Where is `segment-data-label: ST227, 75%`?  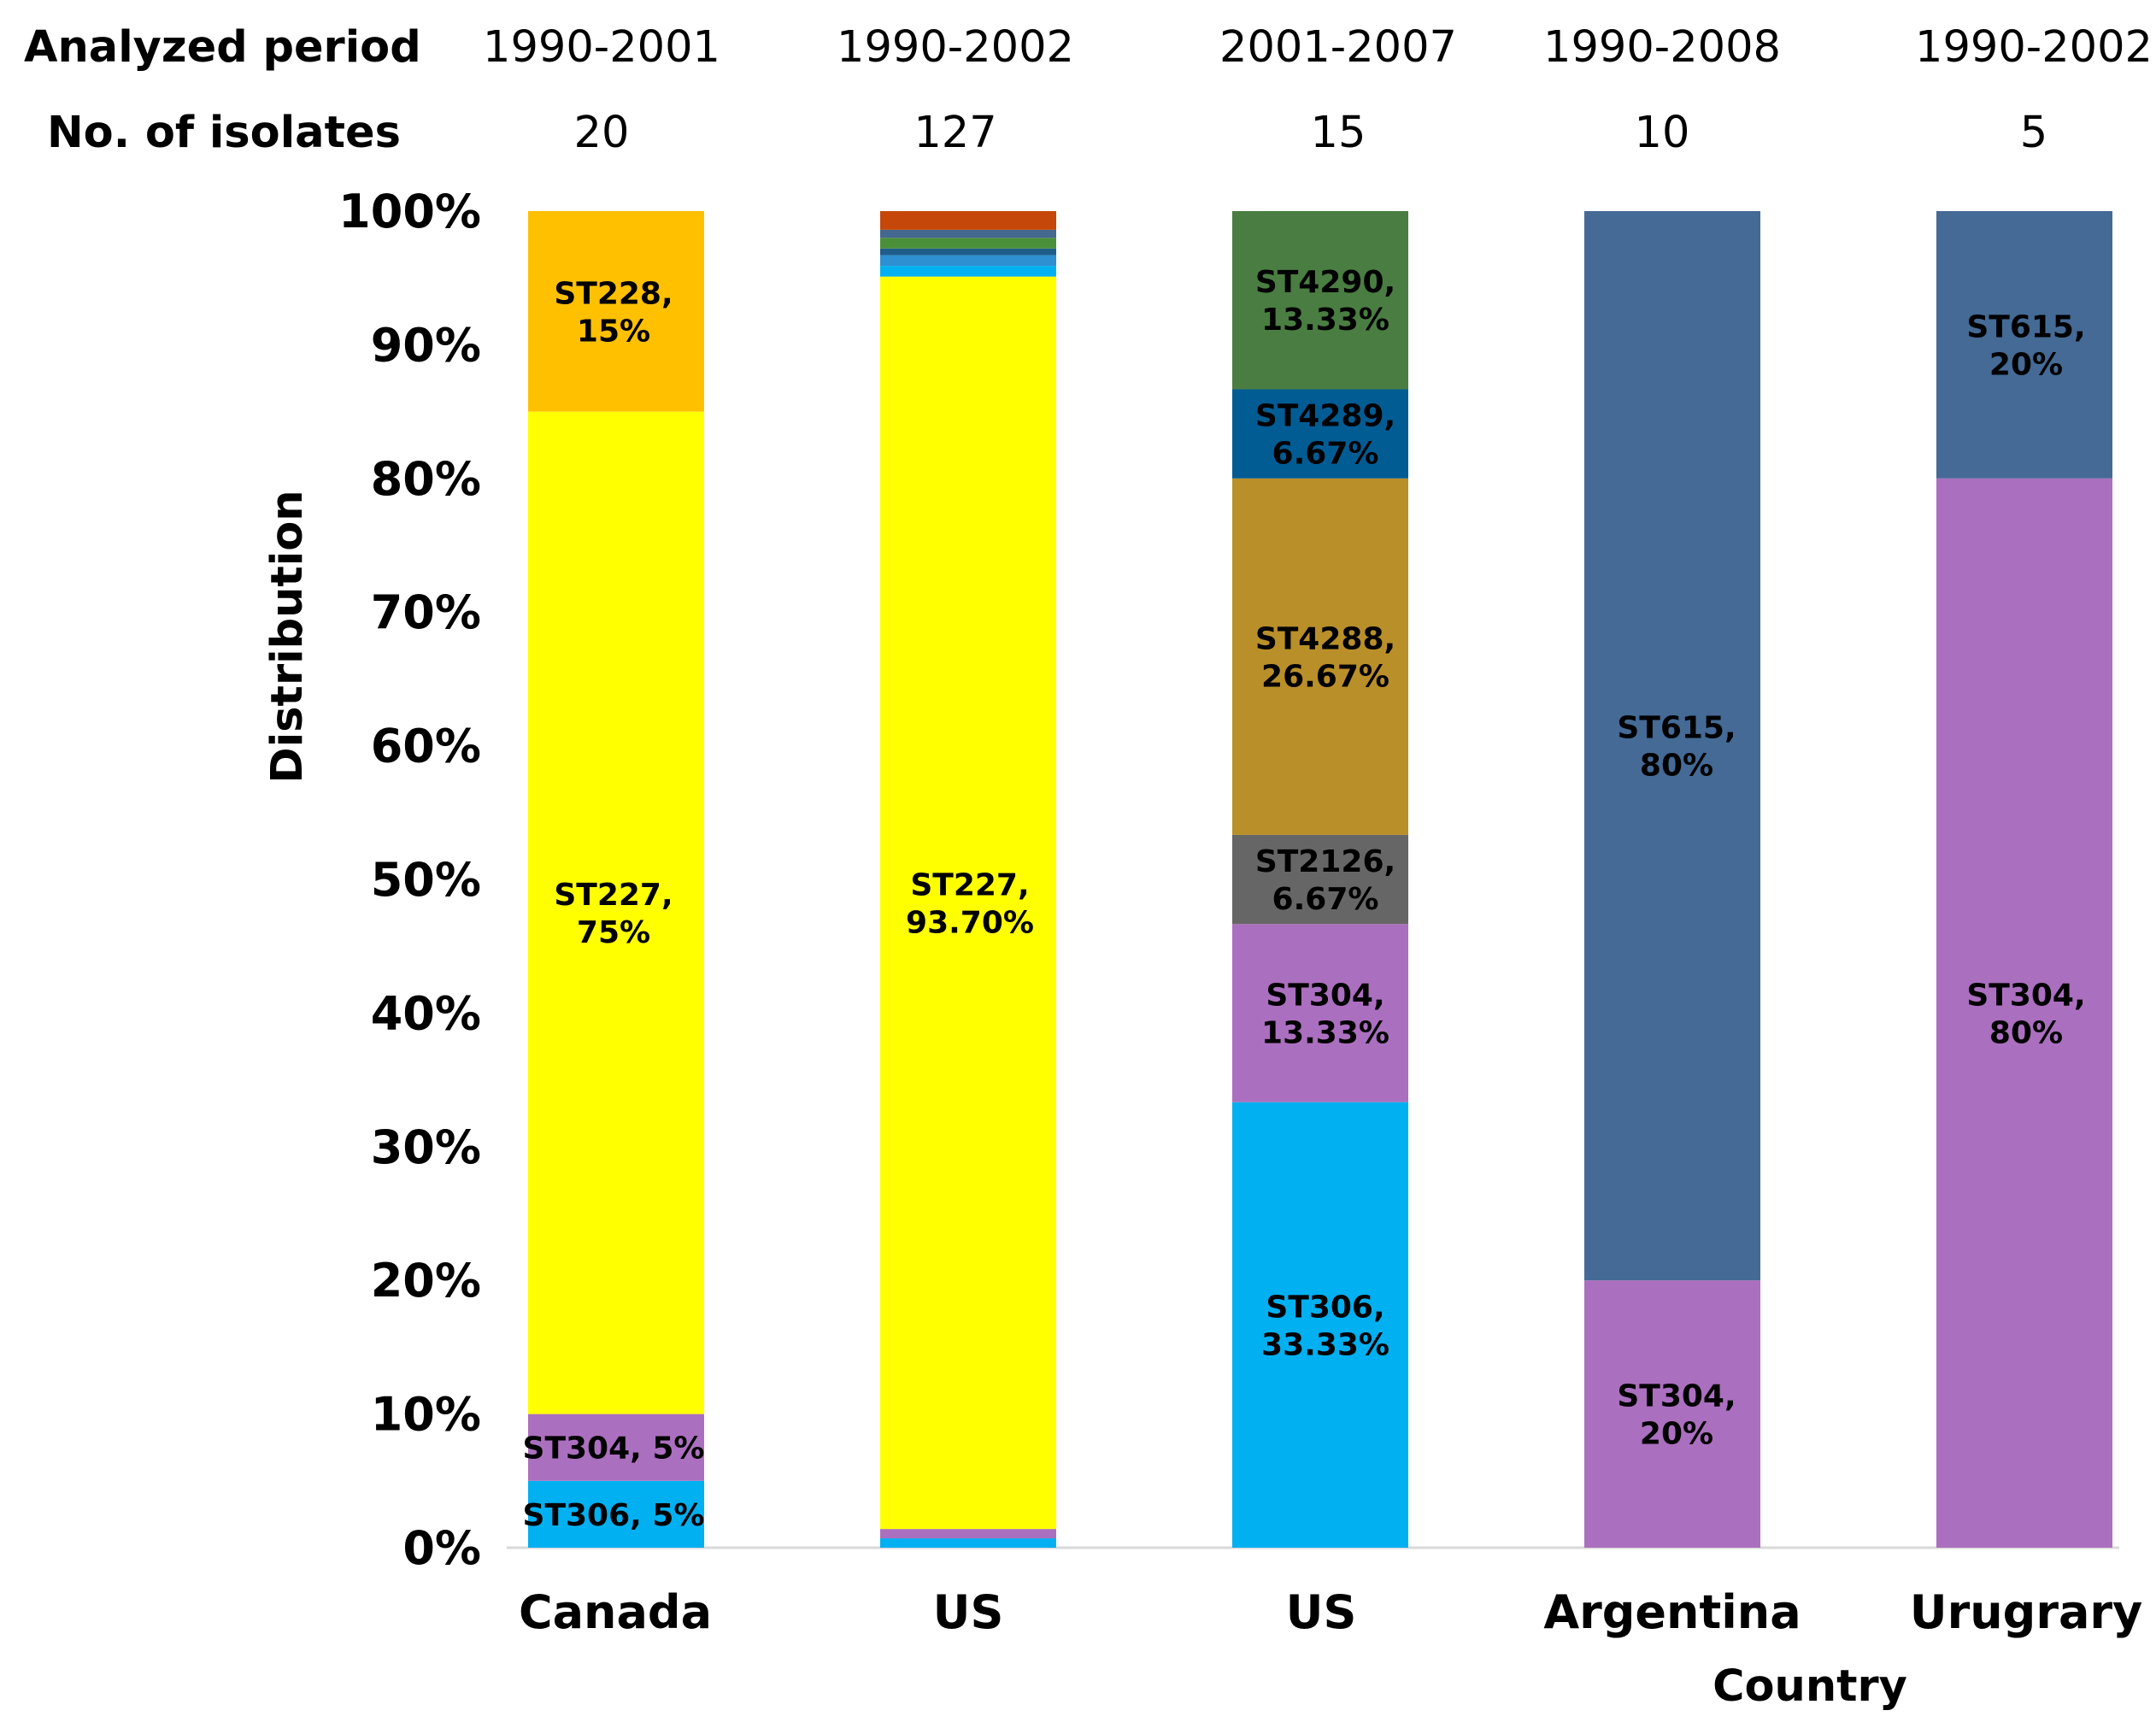
segment-data-label: ST227, 75% is located at coordinates (613, 914).